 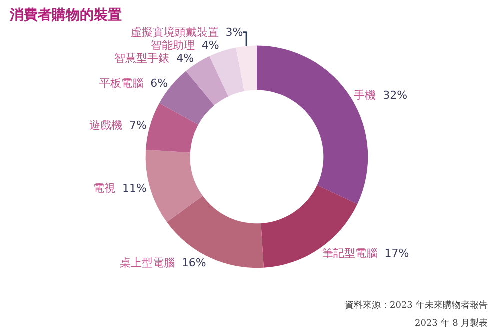 I want to click on data-label: 17%, so click(x=397, y=253).